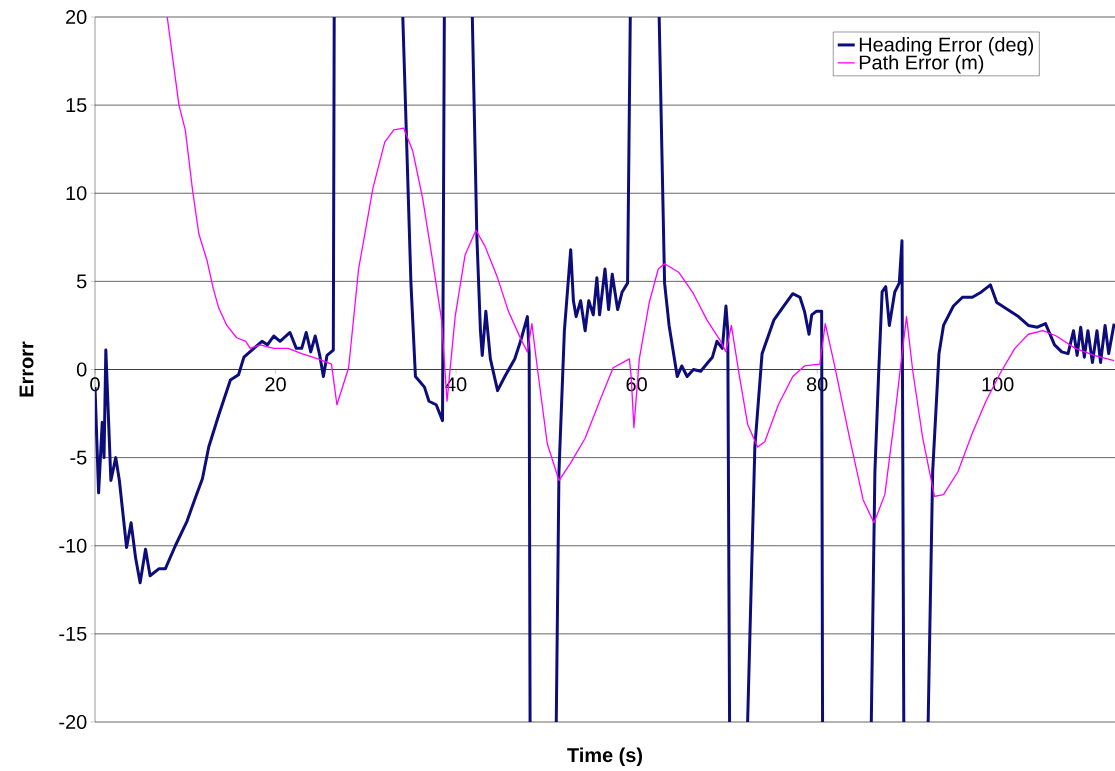 The height and width of the screenshot is (771, 1115). Describe the element at coordinates (76, 17) in the screenshot. I see `y-tick-label: 20` at that location.